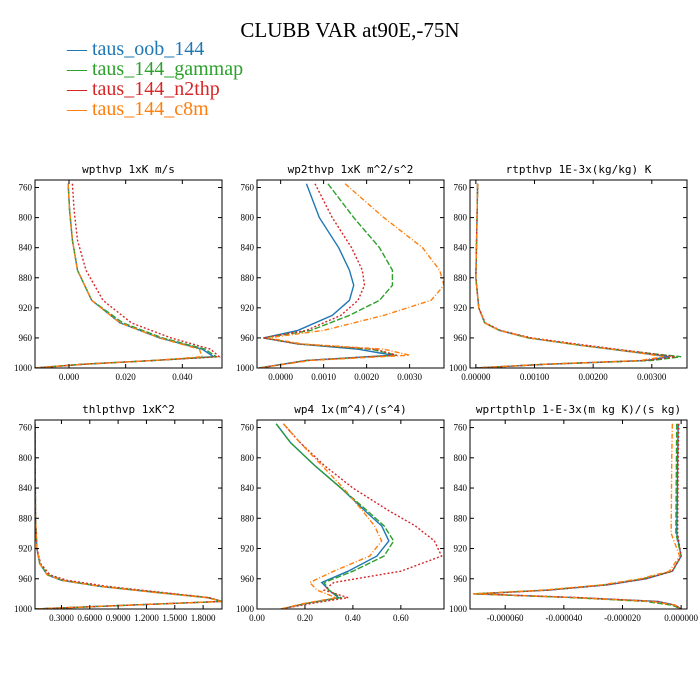  Describe the element at coordinates (146, 618) in the screenshot. I see `panel-4-xtick-label: 1.2000` at that location.